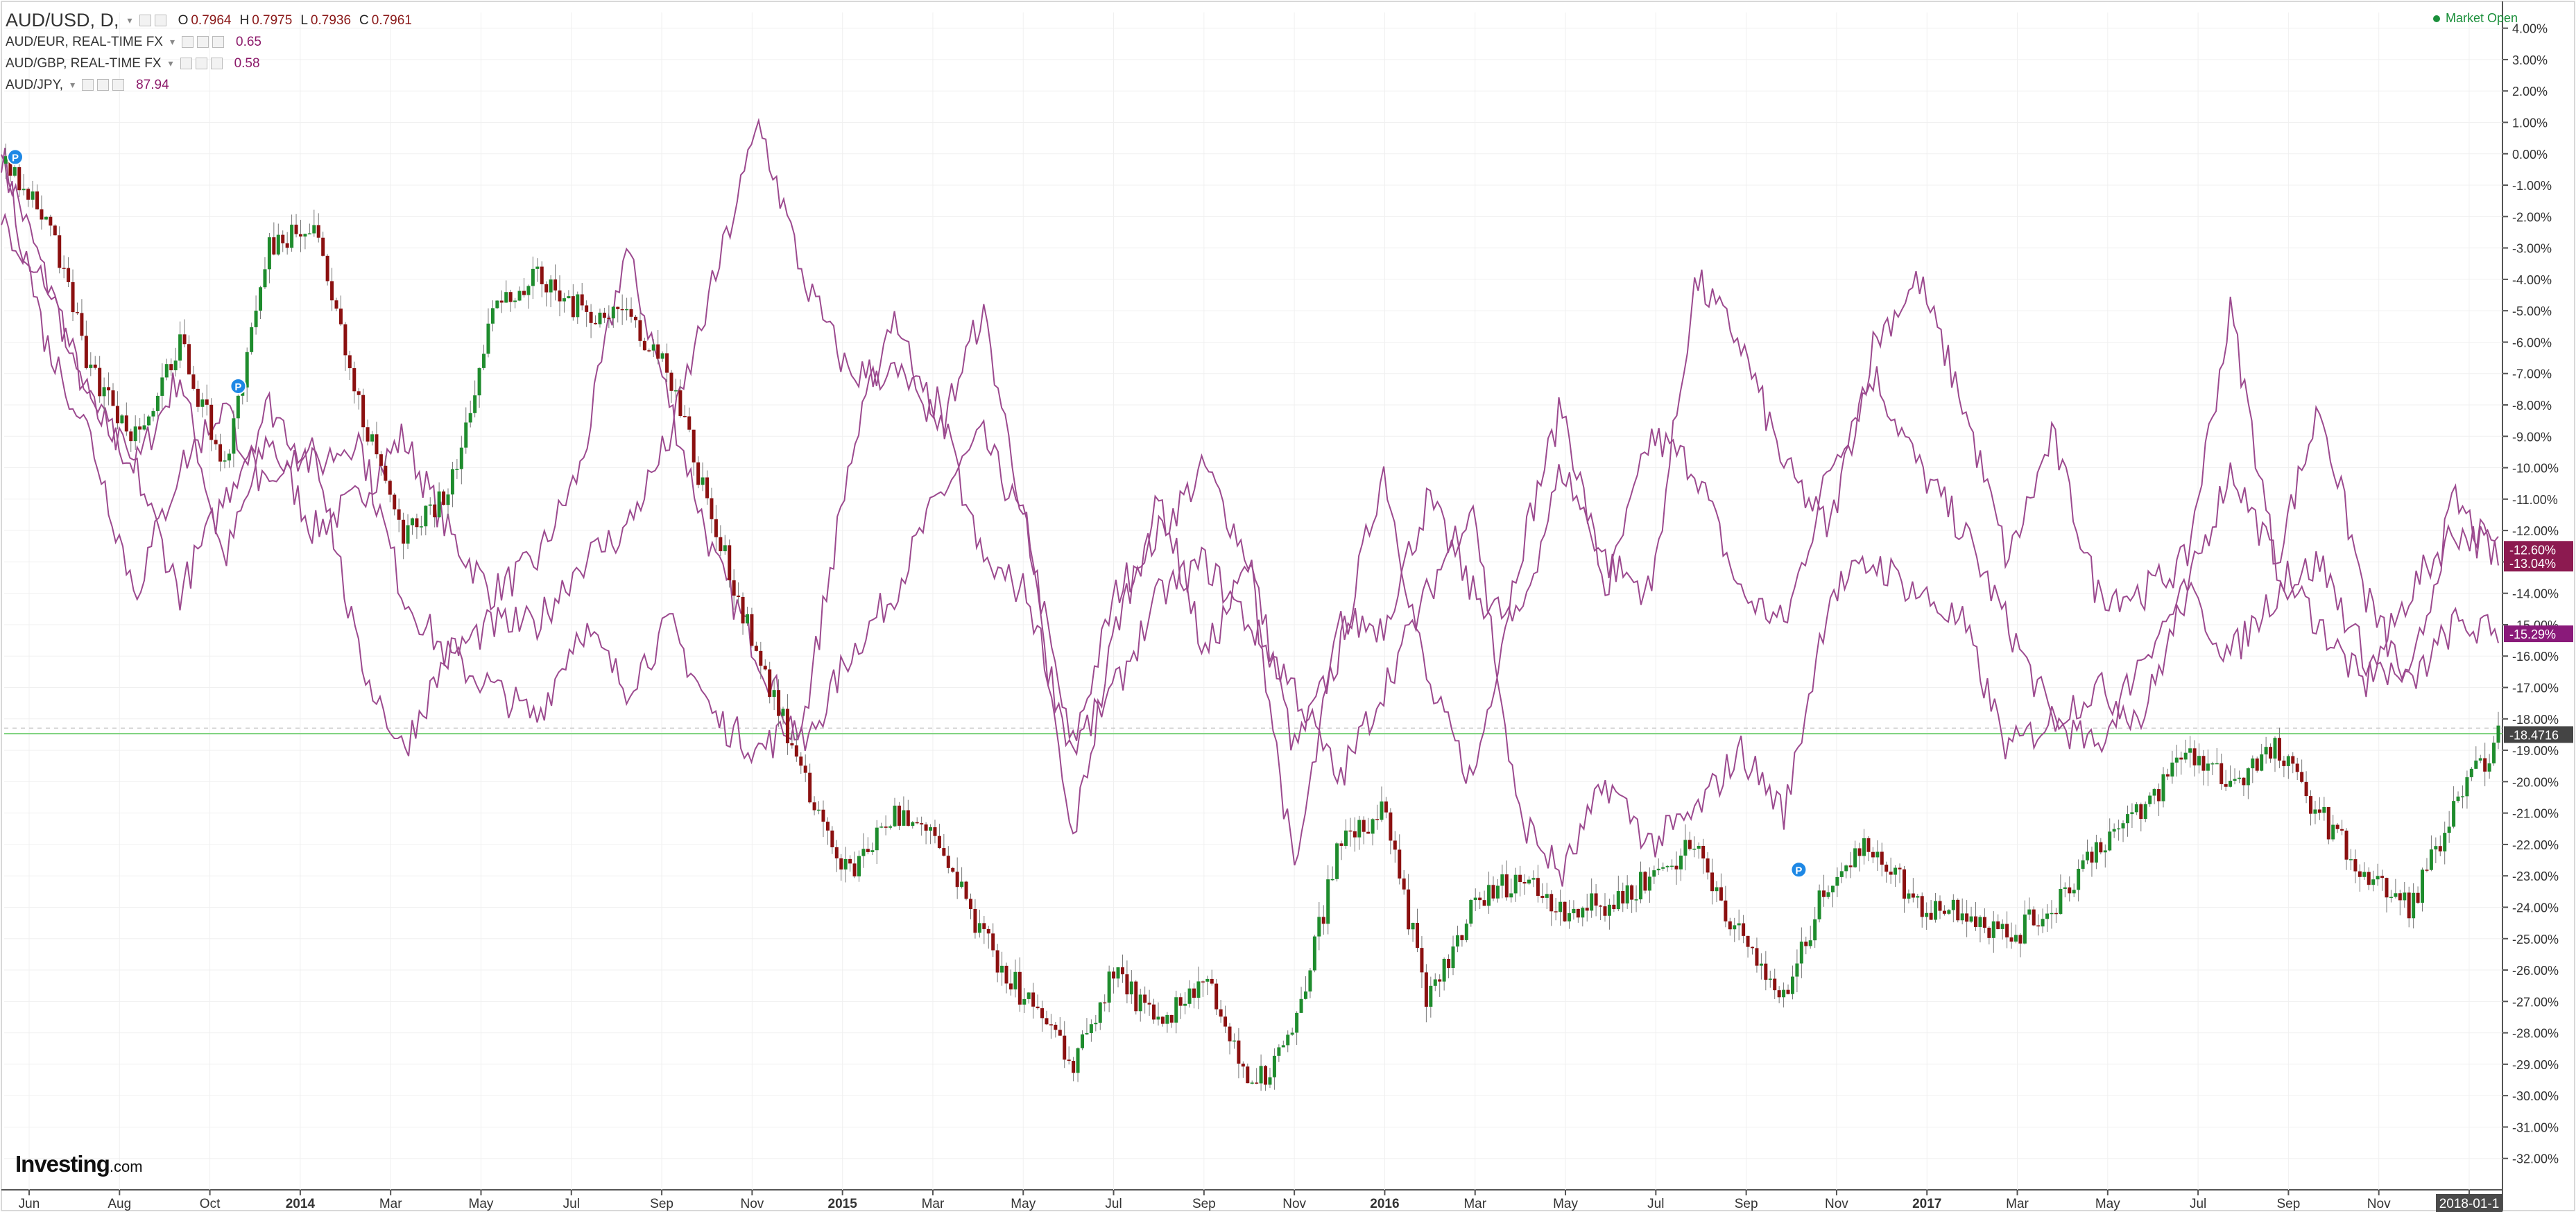 The width and height of the screenshot is (2576, 1212). Describe the element at coordinates (2538, 734) in the screenshot. I see `last-value-badge: -18.4716` at that location.